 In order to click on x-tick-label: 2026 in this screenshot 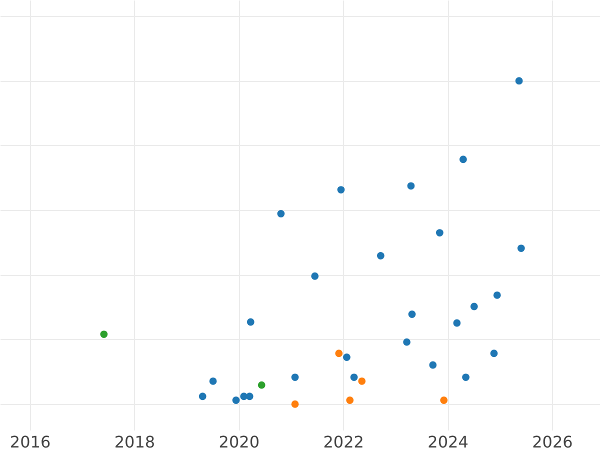, I will do `click(552, 441)`.